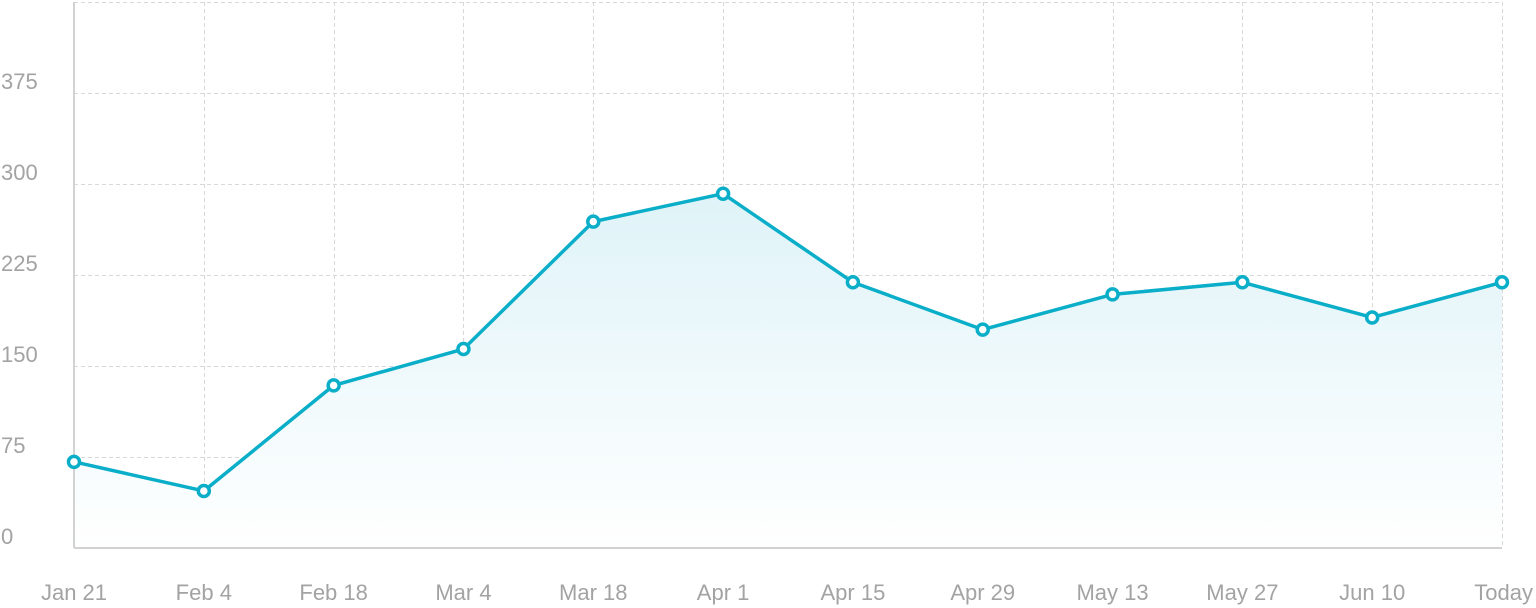  What do you see at coordinates (19, 354) in the screenshot?
I see `y-tick-label: 150` at bounding box center [19, 354].